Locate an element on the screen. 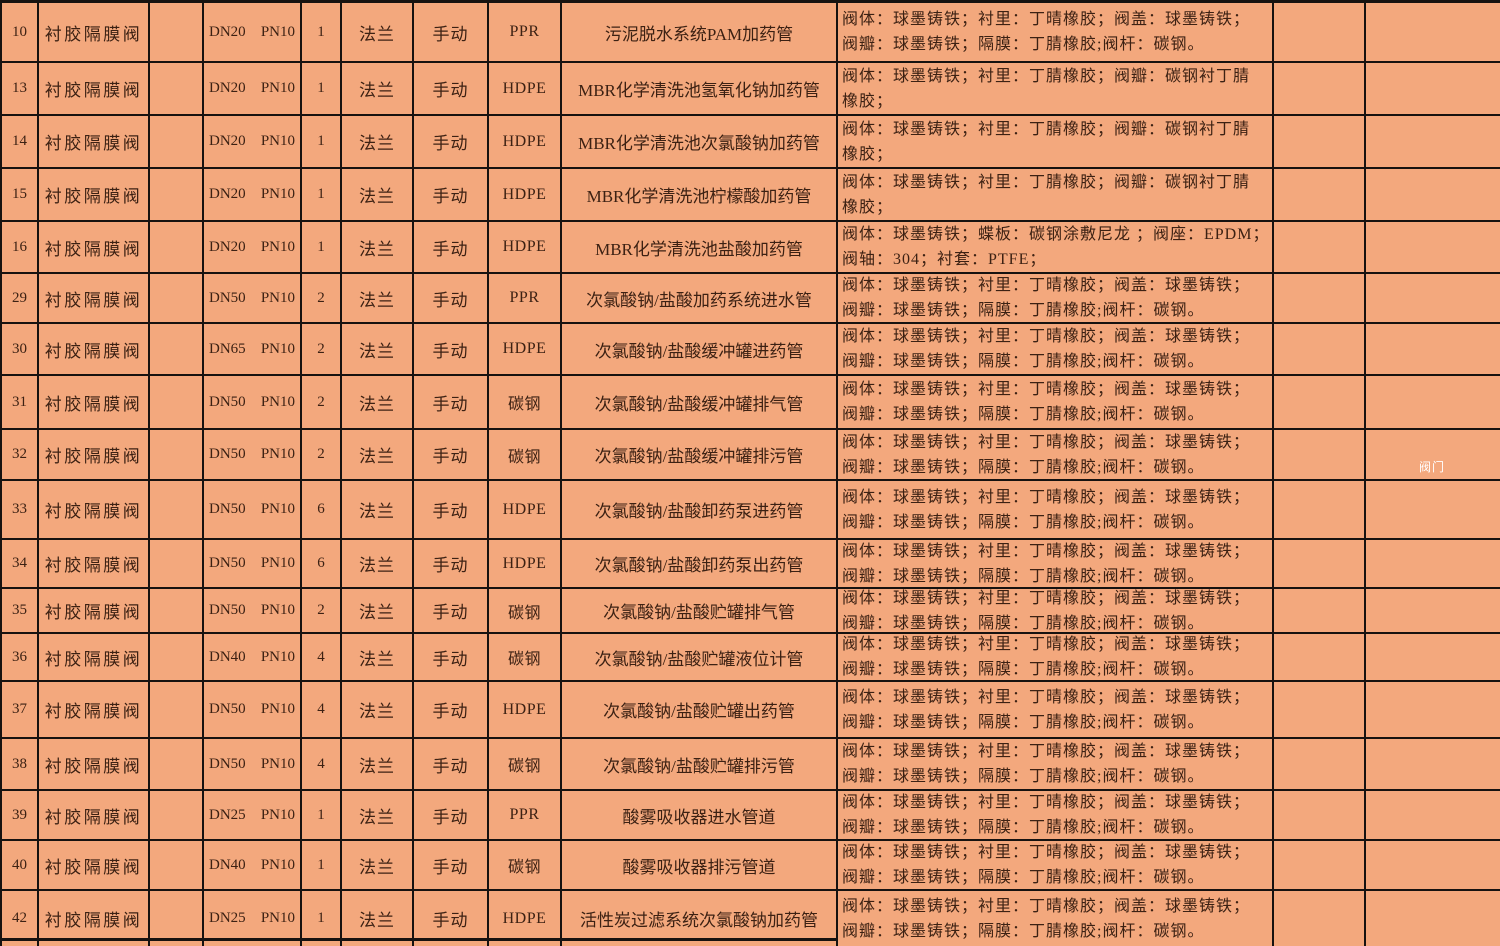 This screenshot has width=1500, height=946. cell-row-number: 32 is located at coordinates (19, 454).